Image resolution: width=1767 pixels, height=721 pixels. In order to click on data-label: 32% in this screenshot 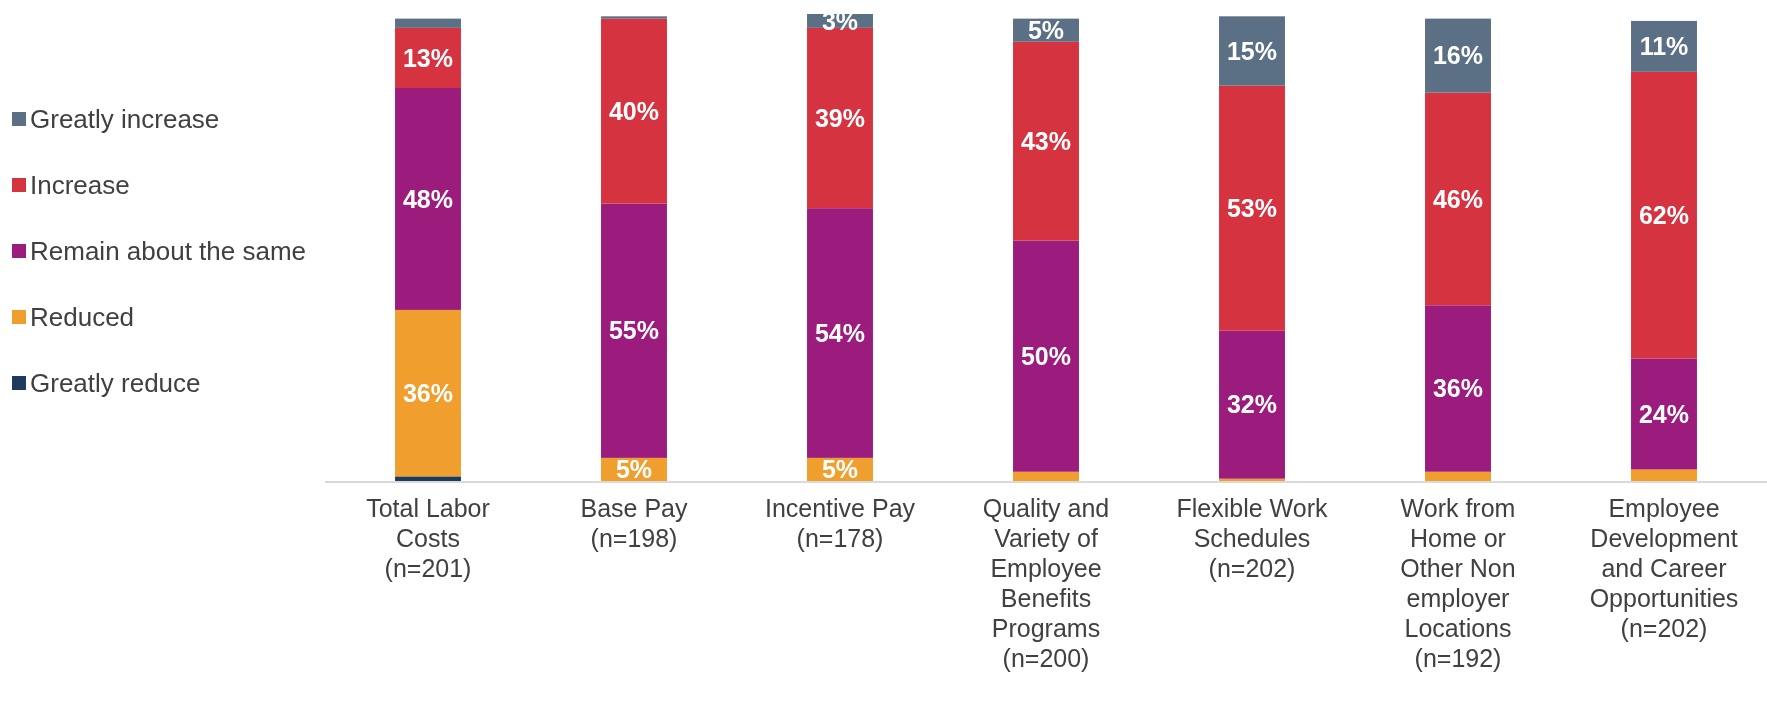, I will do `click(1252, 404)`.